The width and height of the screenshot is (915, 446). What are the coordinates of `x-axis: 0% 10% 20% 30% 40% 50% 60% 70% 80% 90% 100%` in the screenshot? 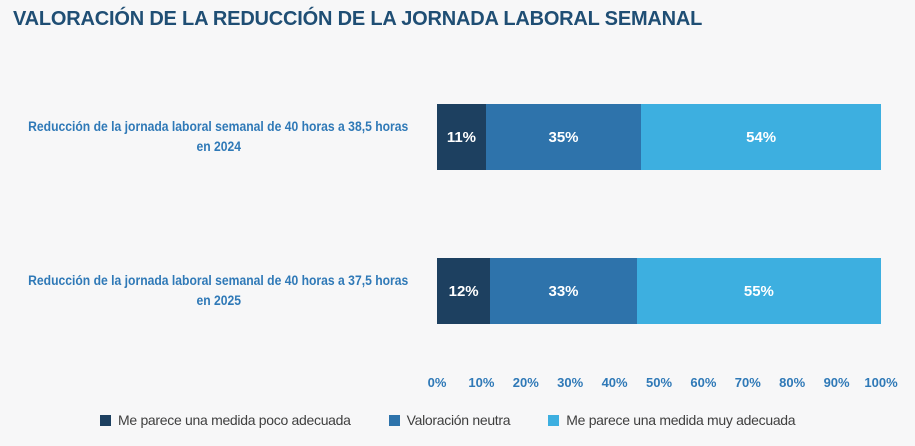 It's located at (663, 383).